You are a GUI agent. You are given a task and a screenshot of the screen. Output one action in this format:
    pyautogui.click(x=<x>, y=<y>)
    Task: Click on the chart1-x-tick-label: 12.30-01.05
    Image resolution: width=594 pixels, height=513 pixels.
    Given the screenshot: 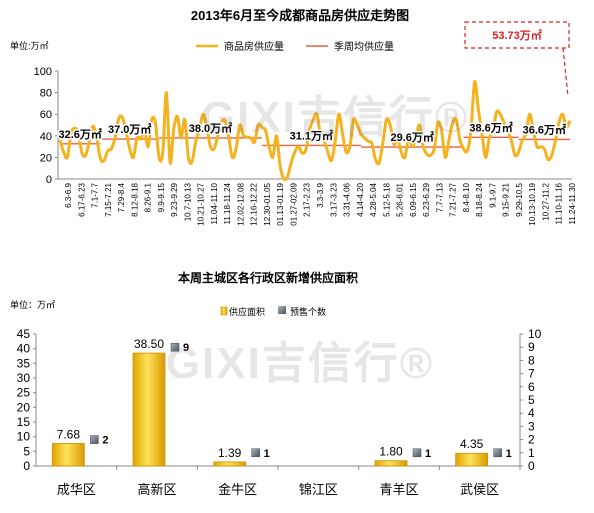 What is the action you would take?
    pyautogui.click(x=267, y=203)
    